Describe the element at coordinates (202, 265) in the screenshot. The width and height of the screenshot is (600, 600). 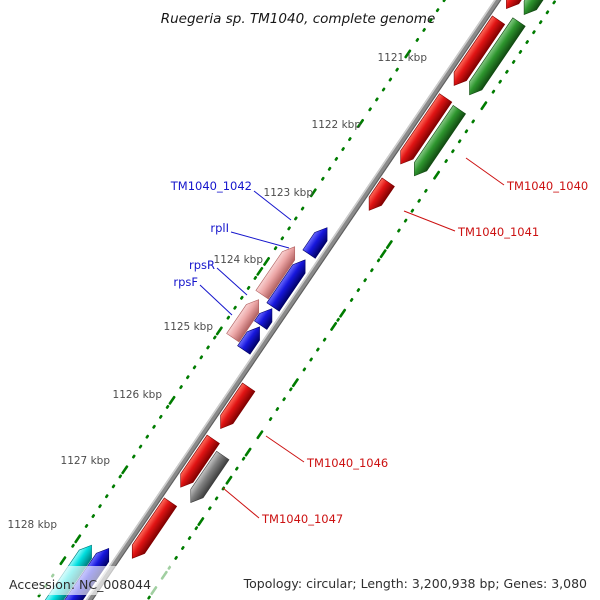
I see `gene-label-rpsR: rpsR` at that location.